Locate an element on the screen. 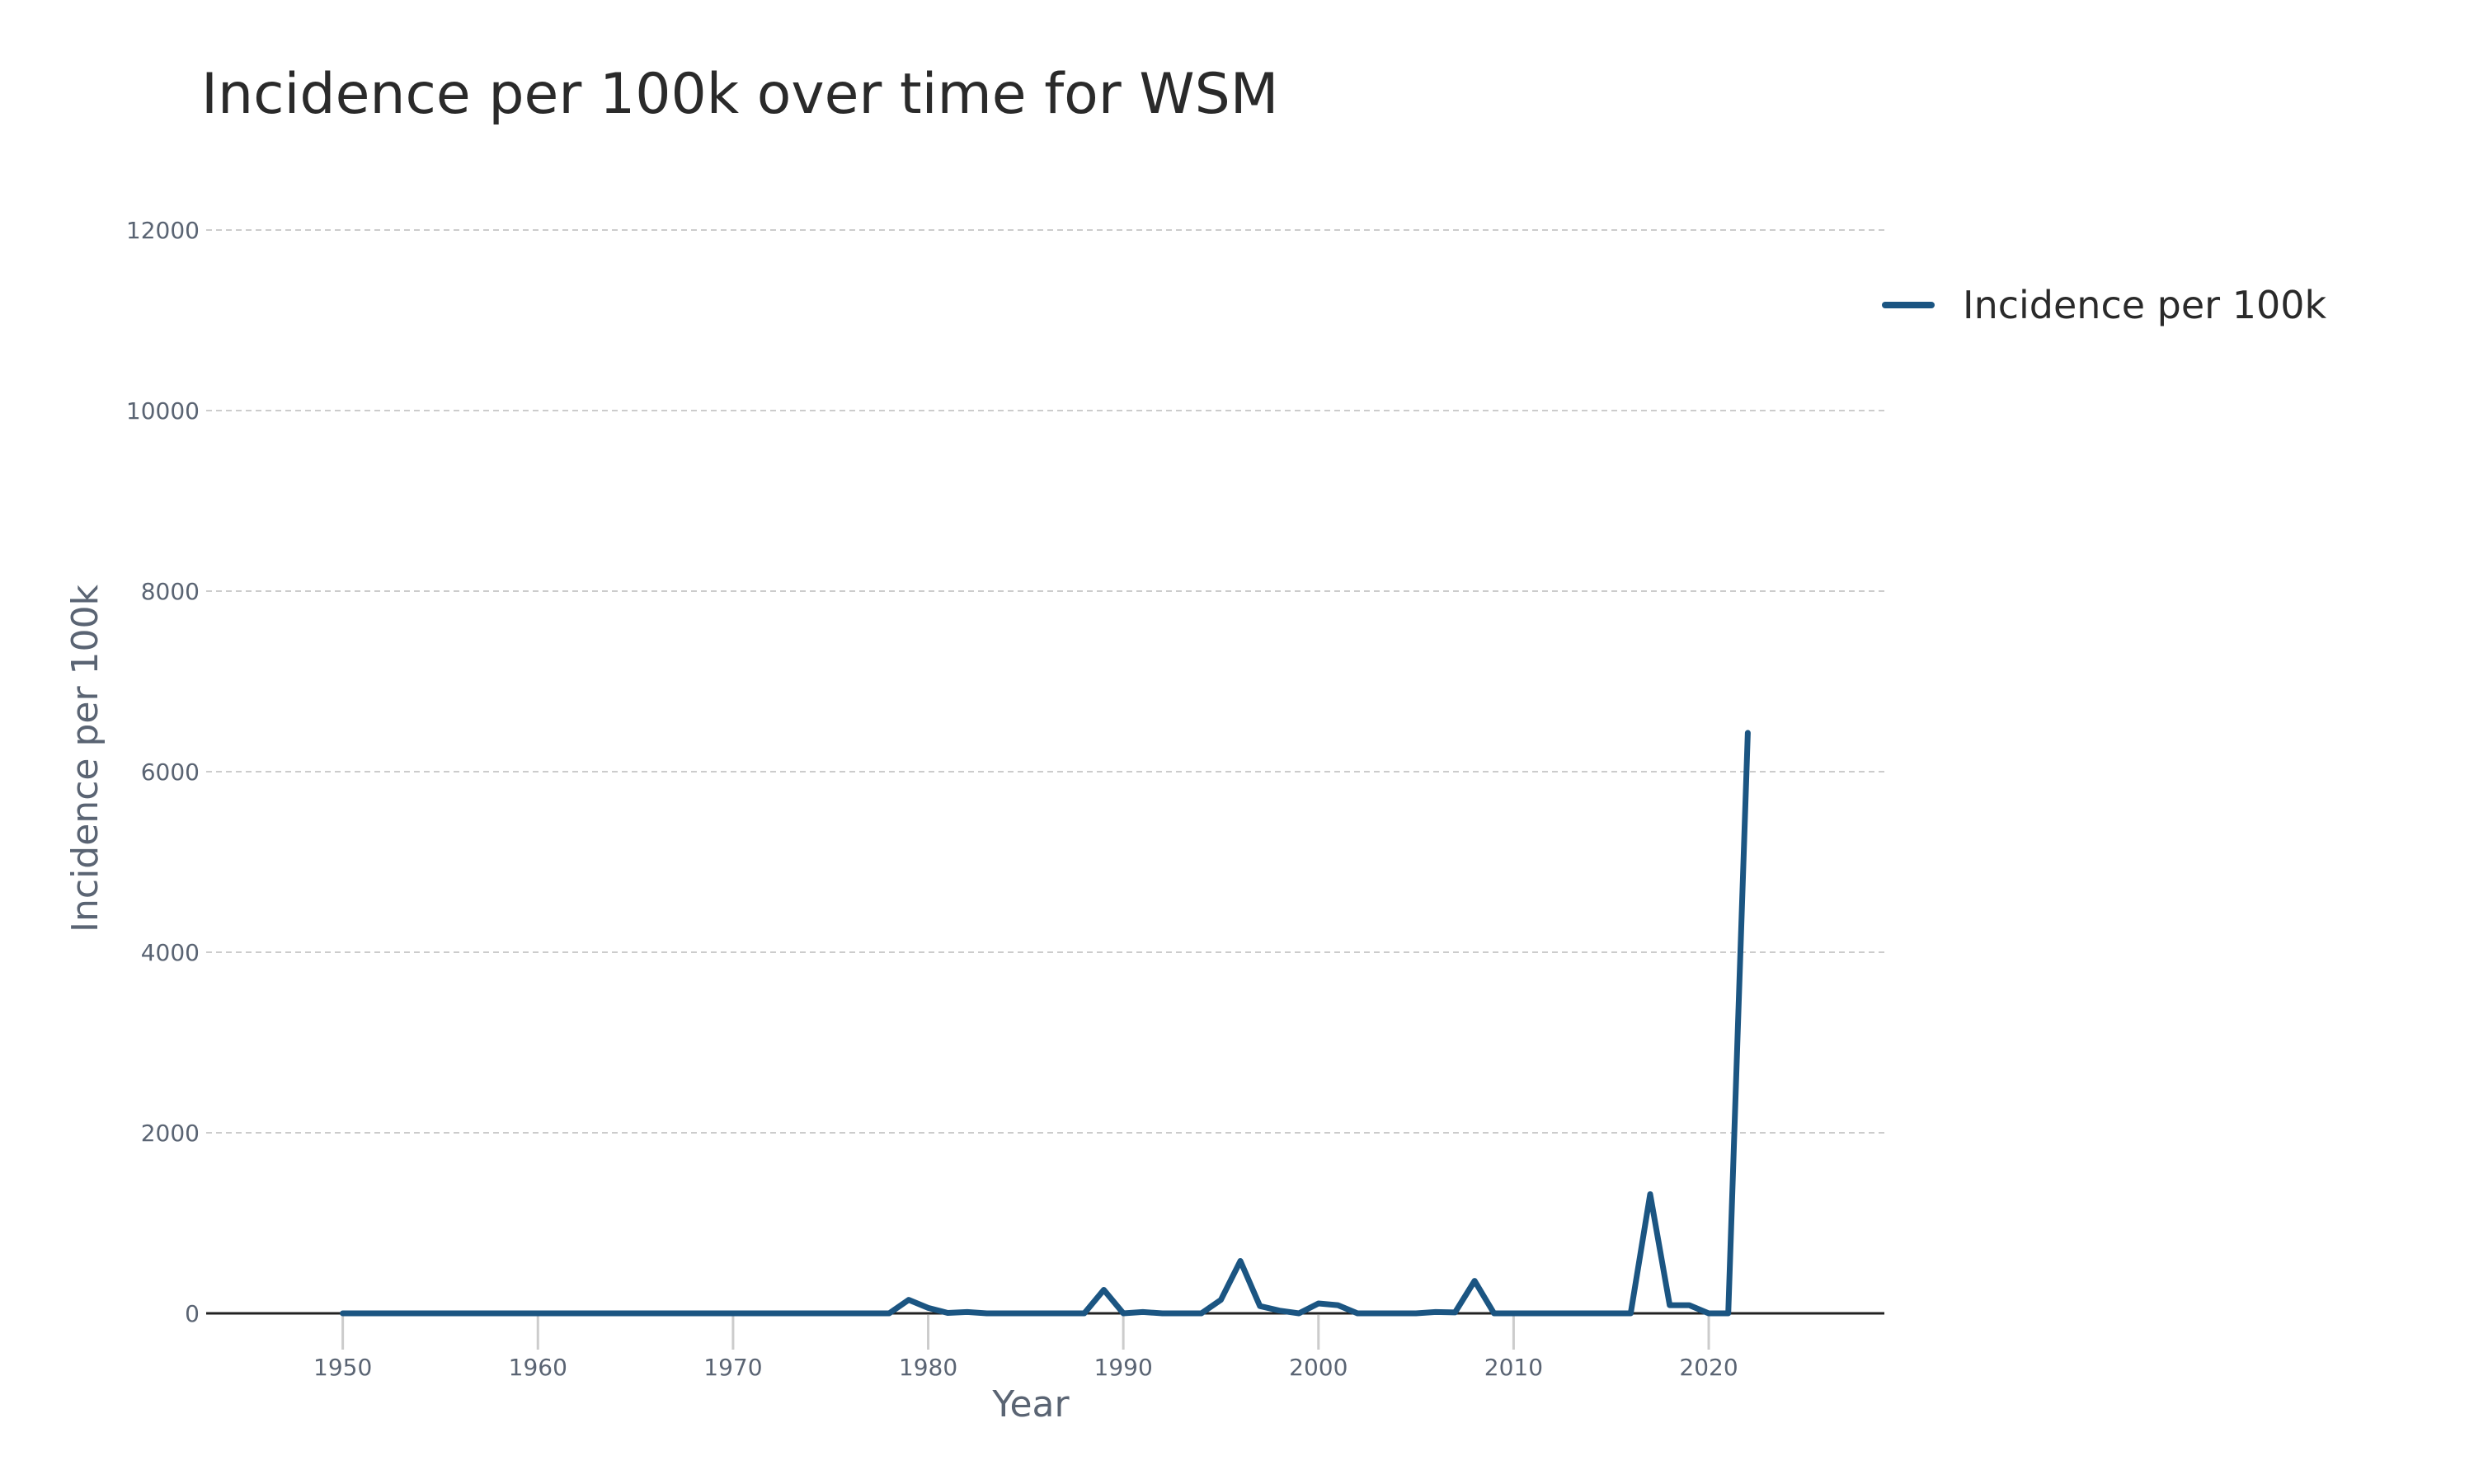  chart-title: Incidence per 100k over time for WSM is located at coordinates (739, 94).